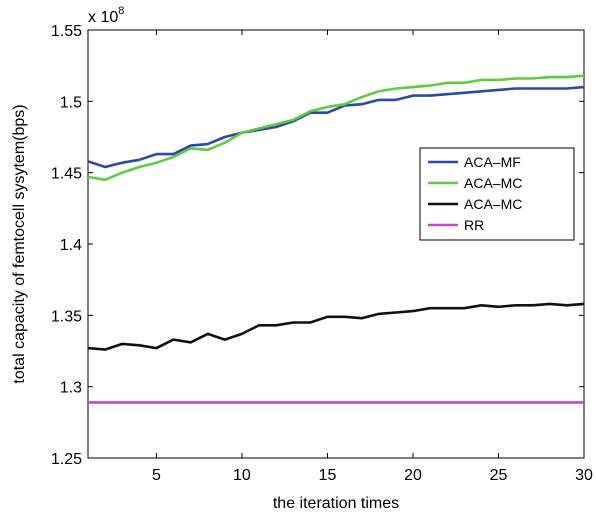  I want to click on y-axis-label: total capacity of femtocell sysytem(bps), so click(19, 243).